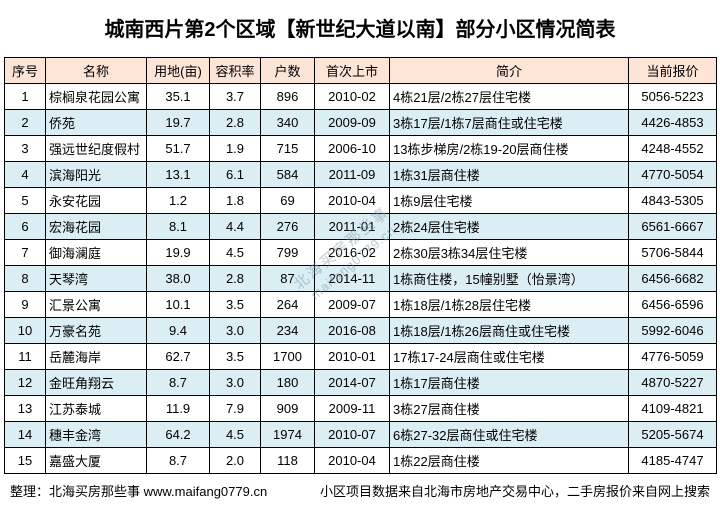 This screenshot has height=530, width=720. Describe the element at coordinates (178, 252) in the screenshot. I see `table-cell: 19.9` at that location.